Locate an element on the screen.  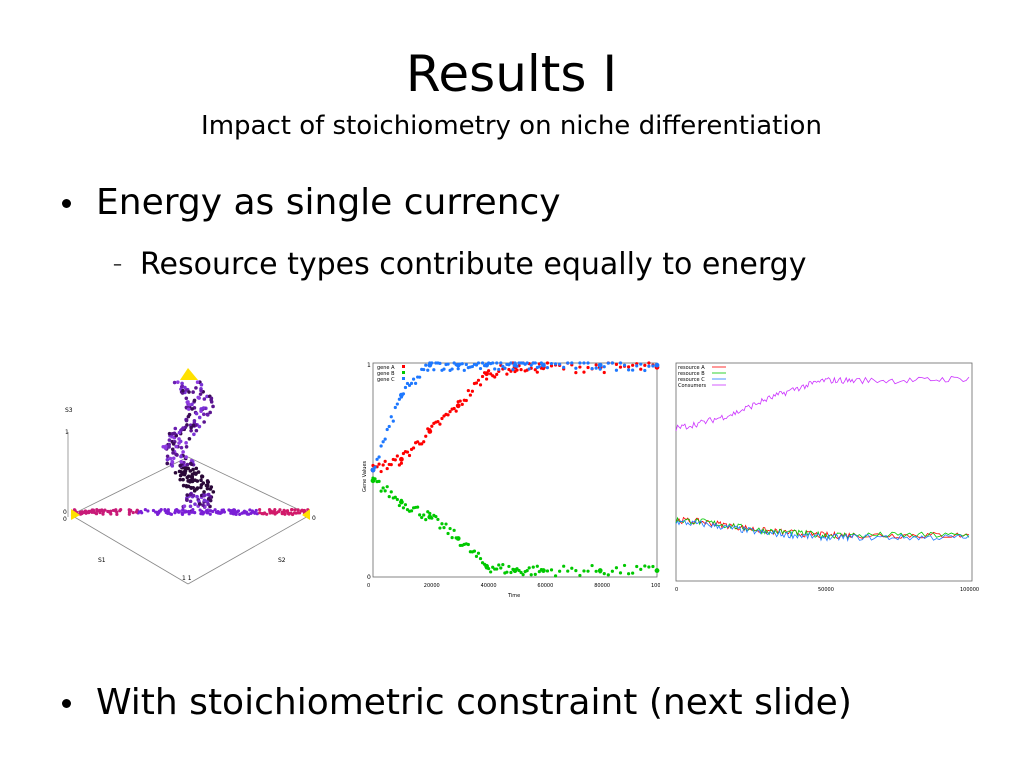
bullet-dot-icon is located at coordinates (66, 203).